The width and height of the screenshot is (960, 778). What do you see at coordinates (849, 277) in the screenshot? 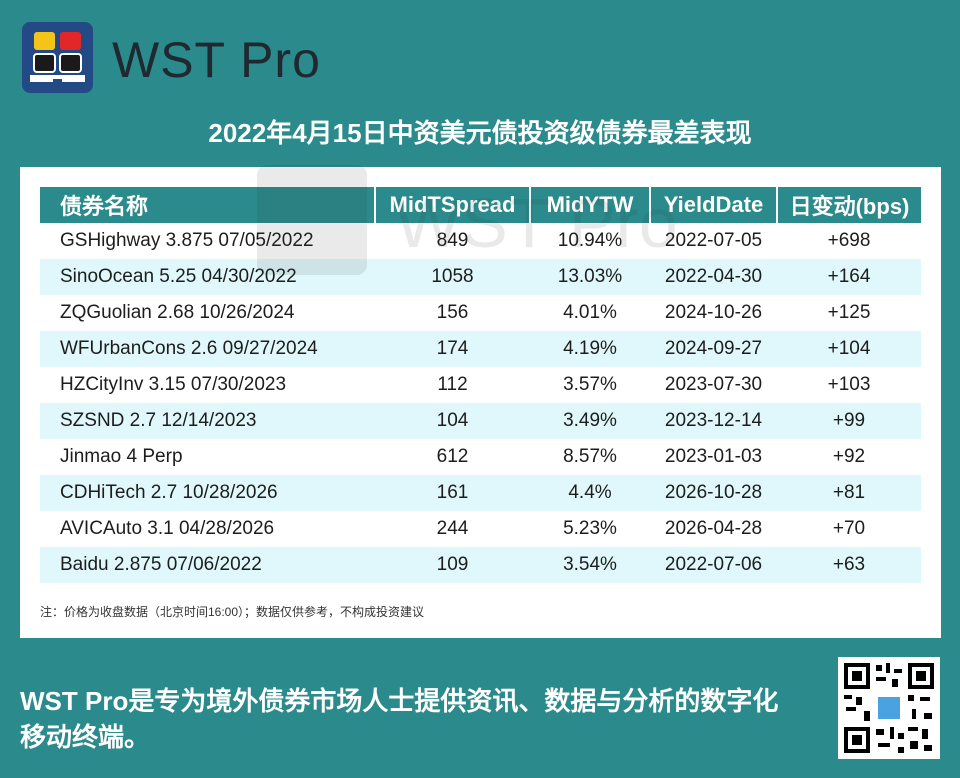
I see `daily-change: +164` at bounding box center [849, 277].